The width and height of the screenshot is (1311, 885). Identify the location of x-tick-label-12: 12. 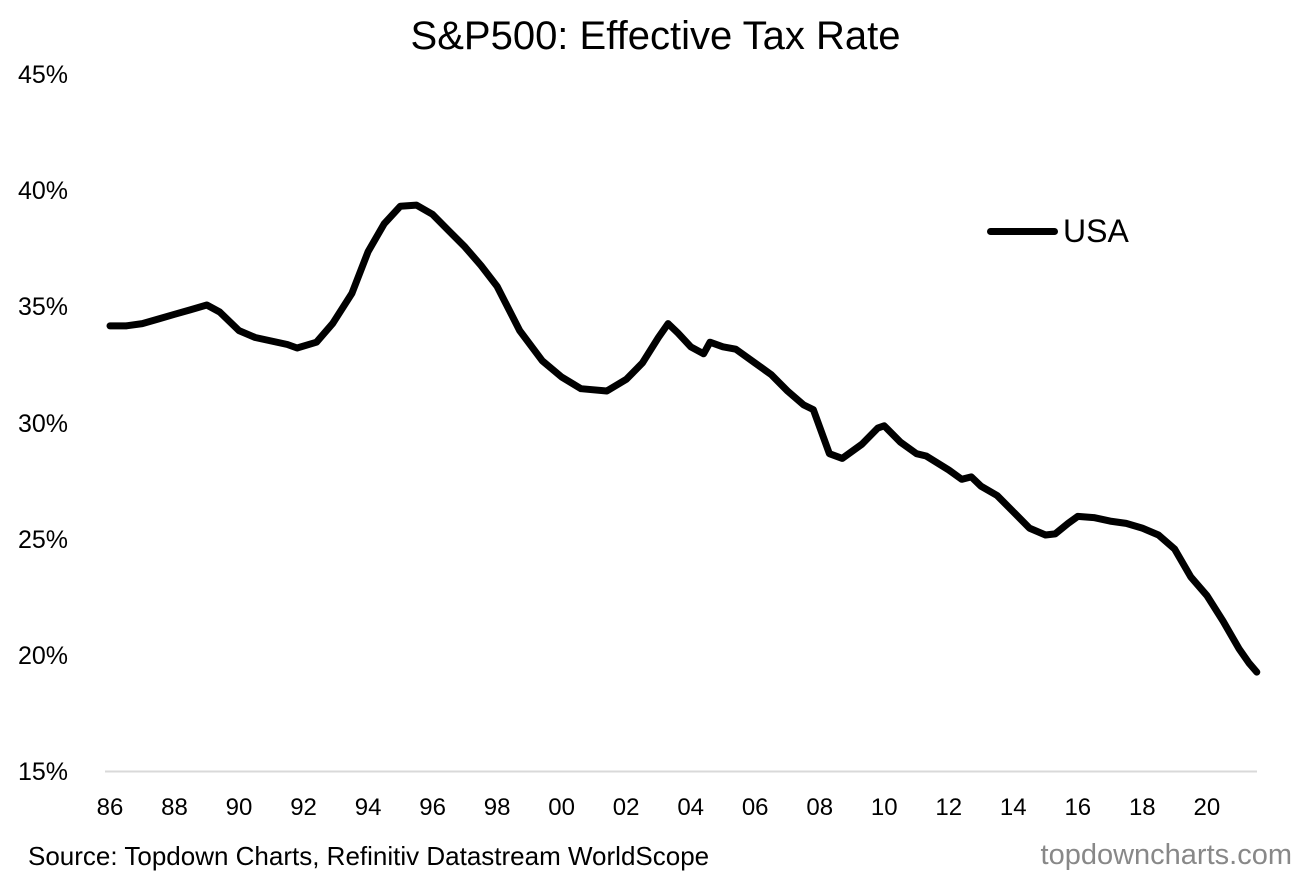
(949, 807).